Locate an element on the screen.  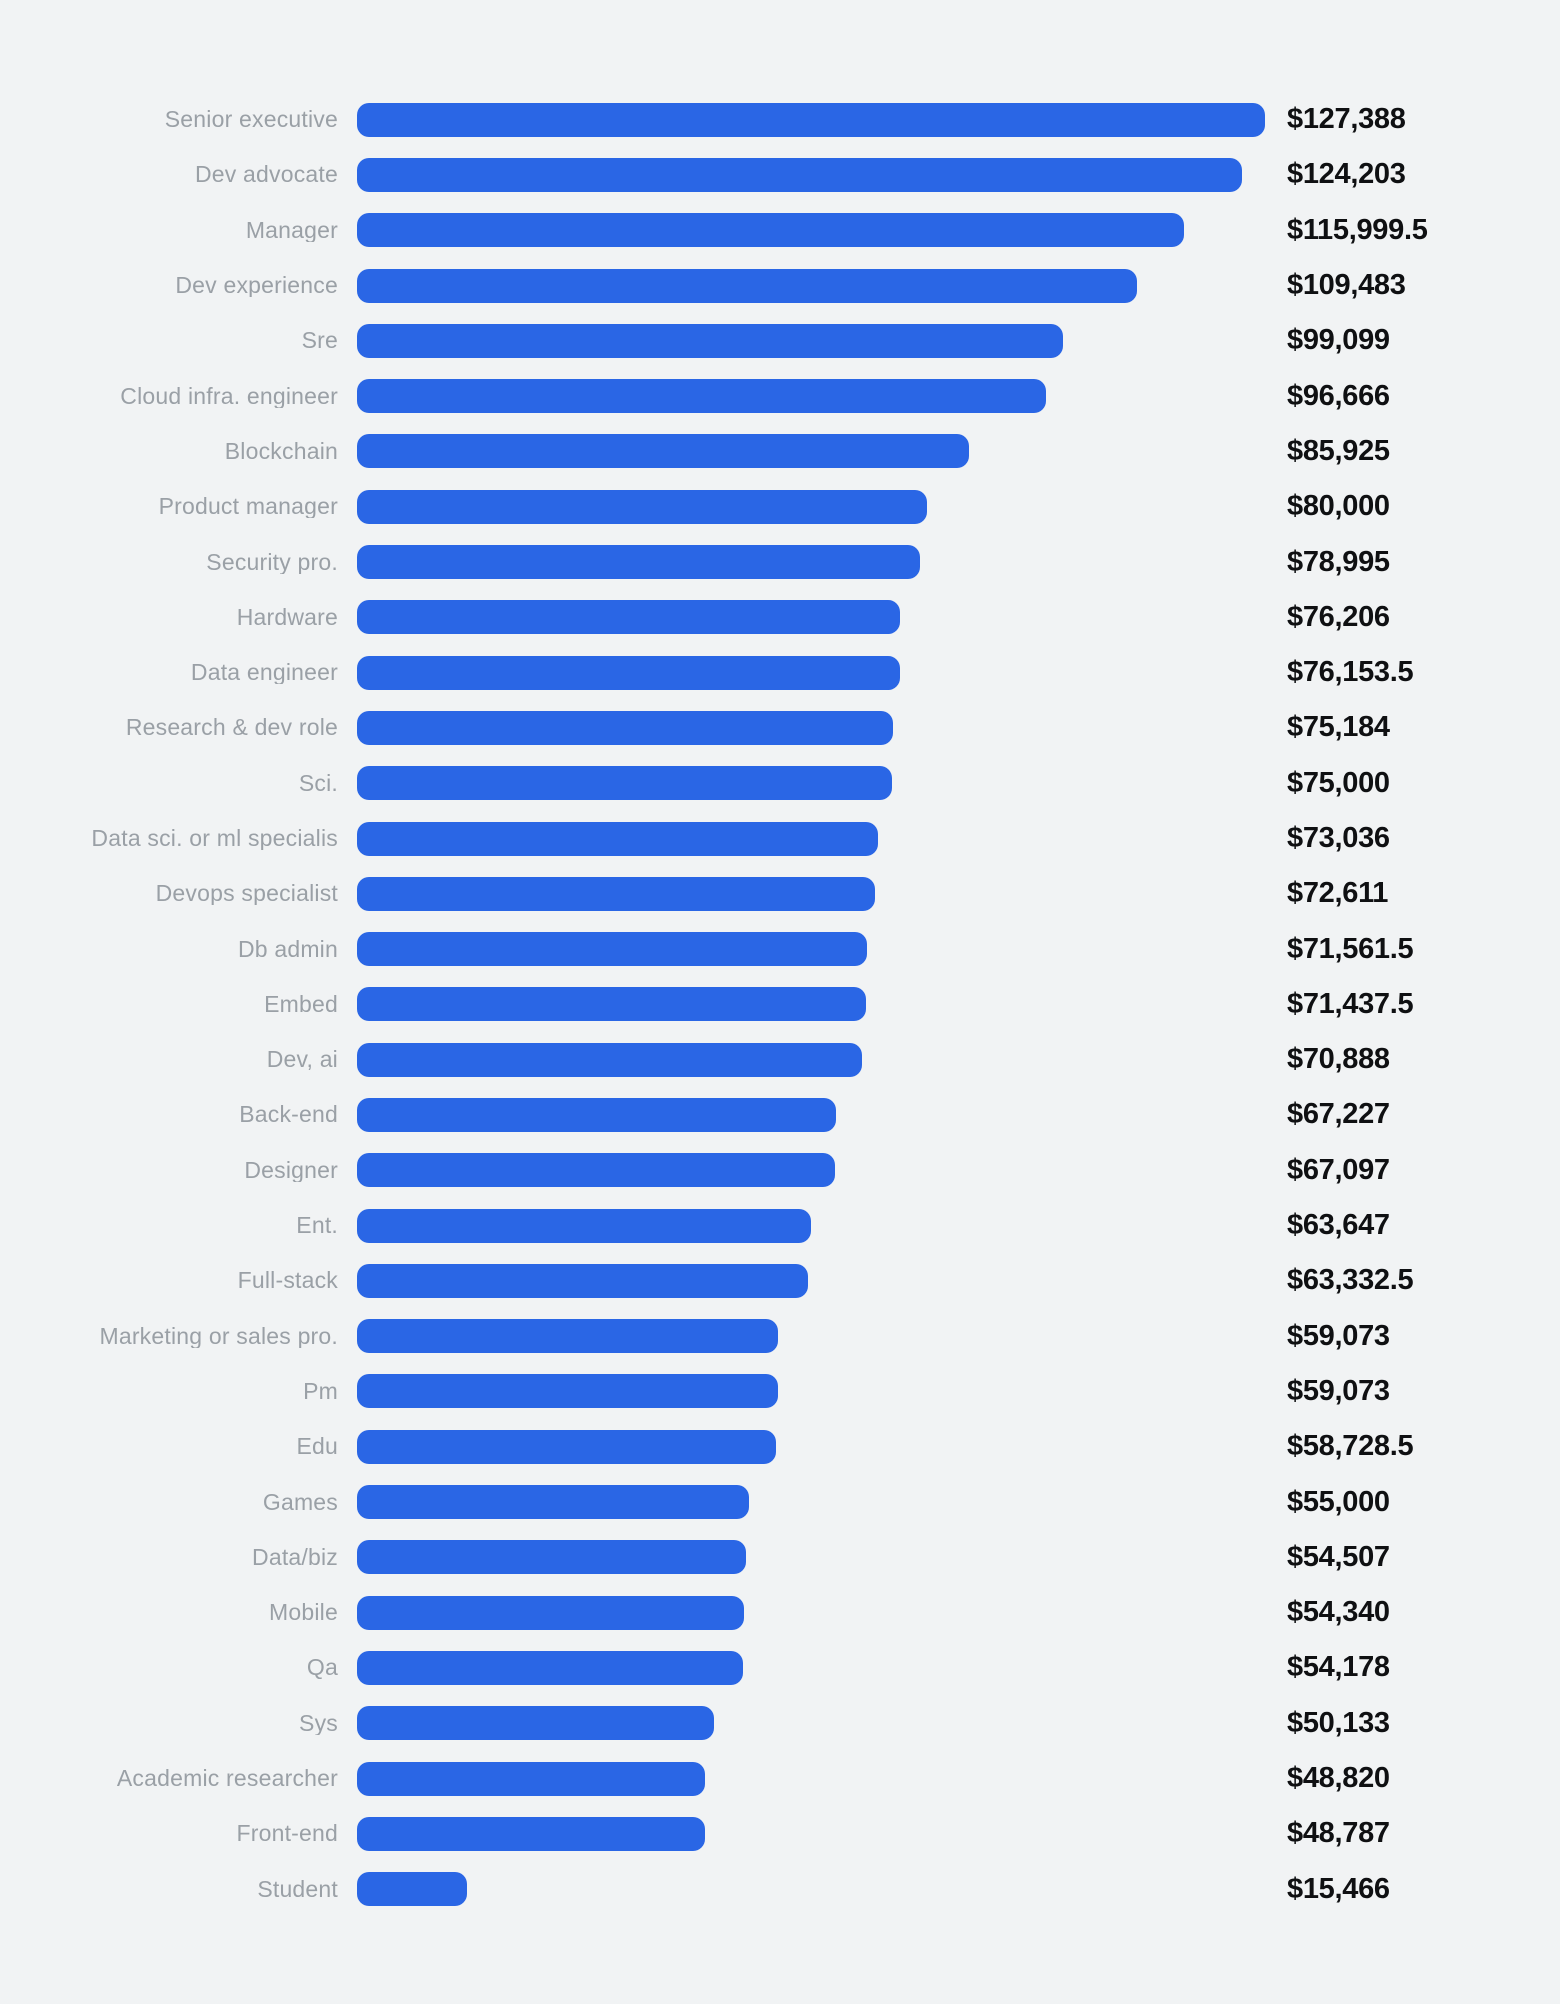
chart-row: Sre $99,099 is located at coordinates (780, 340).